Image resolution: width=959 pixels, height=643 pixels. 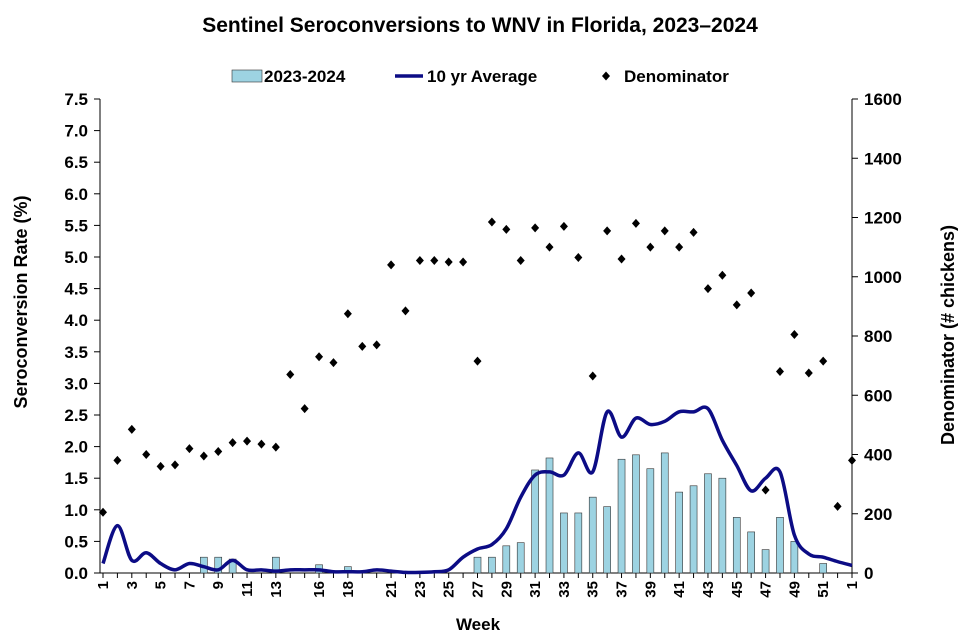 What do you see at coordinates (76, 289) in the screenshot?
I see `y-tick-label: 4.5` at bounding box center [76, 289].